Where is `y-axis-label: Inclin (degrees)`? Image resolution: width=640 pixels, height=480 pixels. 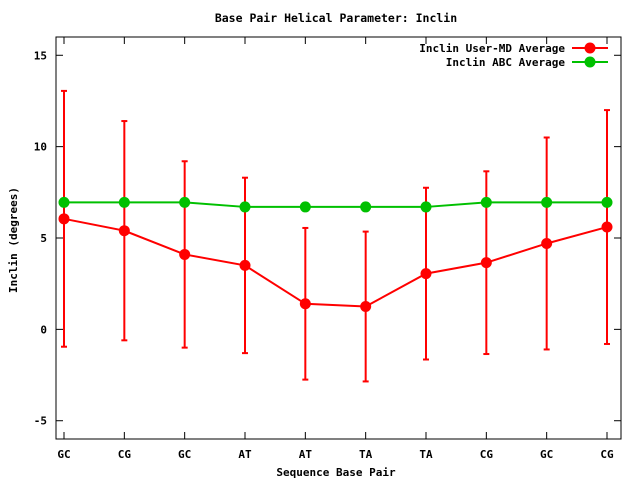 y-axis-label: Inclin (degrees) is located at coordinates (13, 240).